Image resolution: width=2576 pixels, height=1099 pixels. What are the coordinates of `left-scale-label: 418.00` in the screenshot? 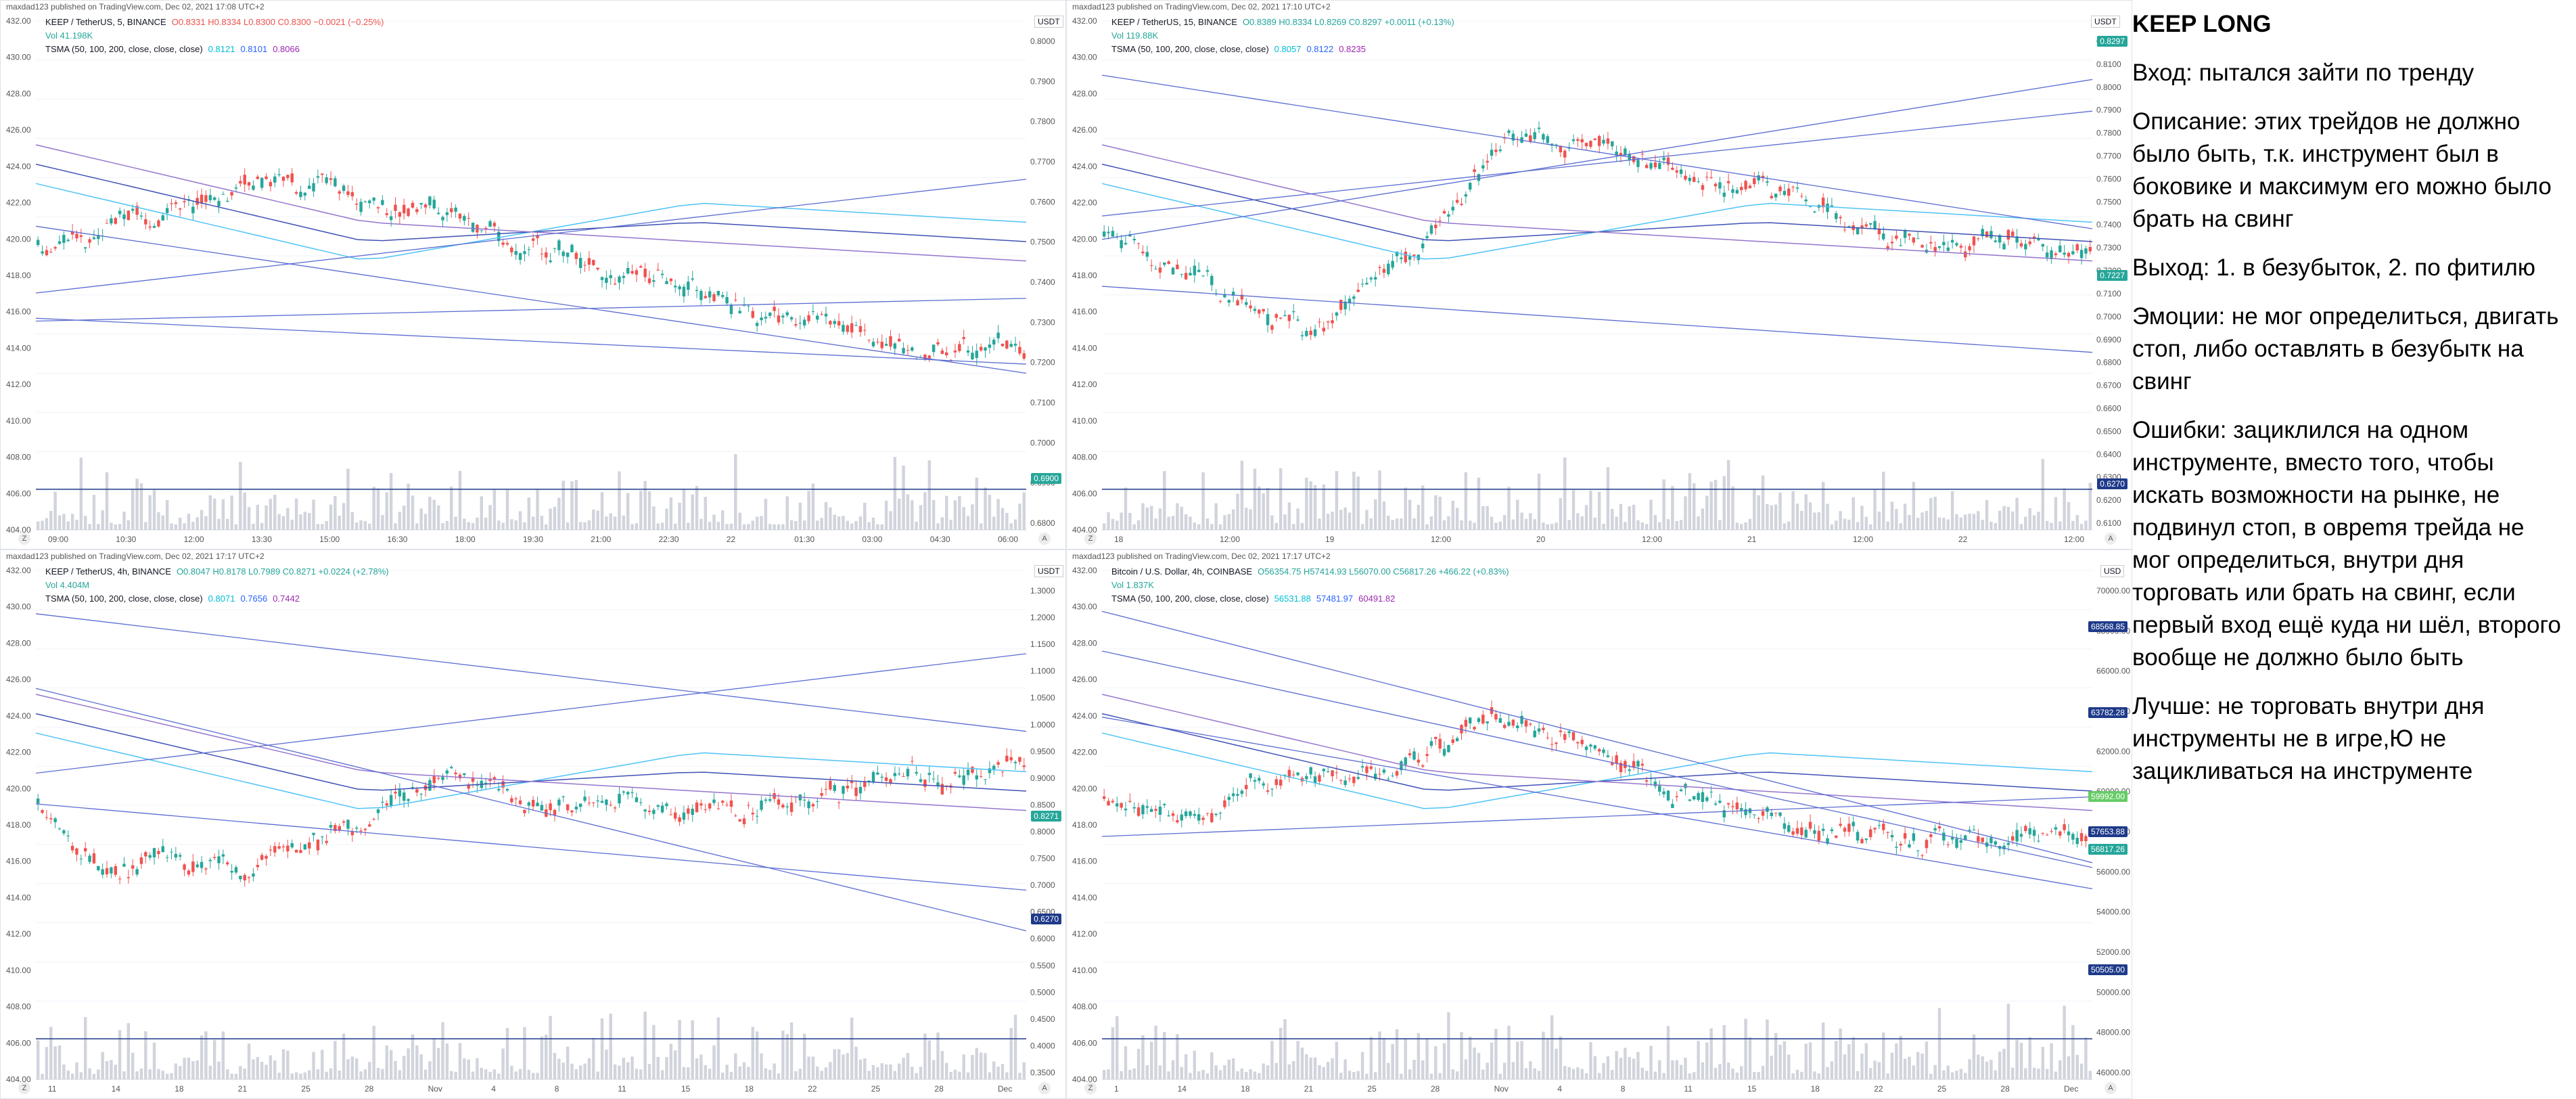 It's located at (1084, 825).